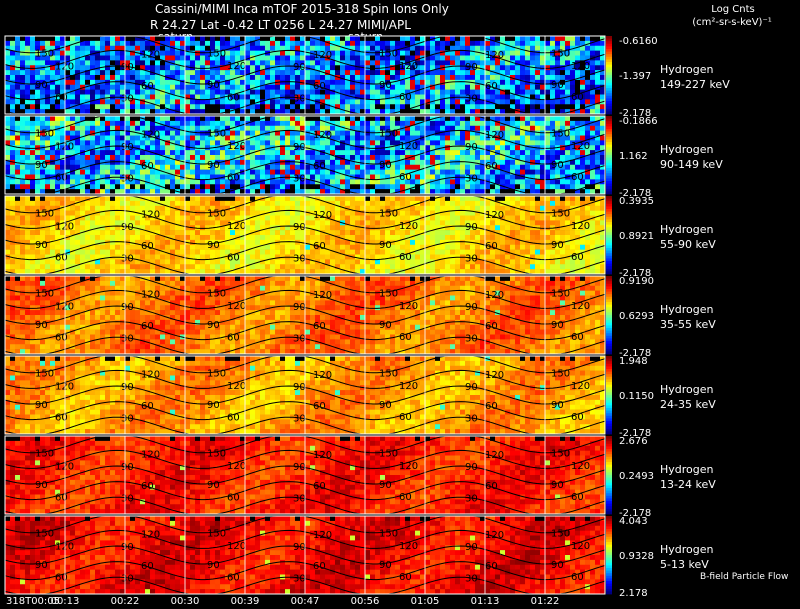 This screenshot has height=609, width=800. I want to click on contour-label: 60, so click(147, 166).